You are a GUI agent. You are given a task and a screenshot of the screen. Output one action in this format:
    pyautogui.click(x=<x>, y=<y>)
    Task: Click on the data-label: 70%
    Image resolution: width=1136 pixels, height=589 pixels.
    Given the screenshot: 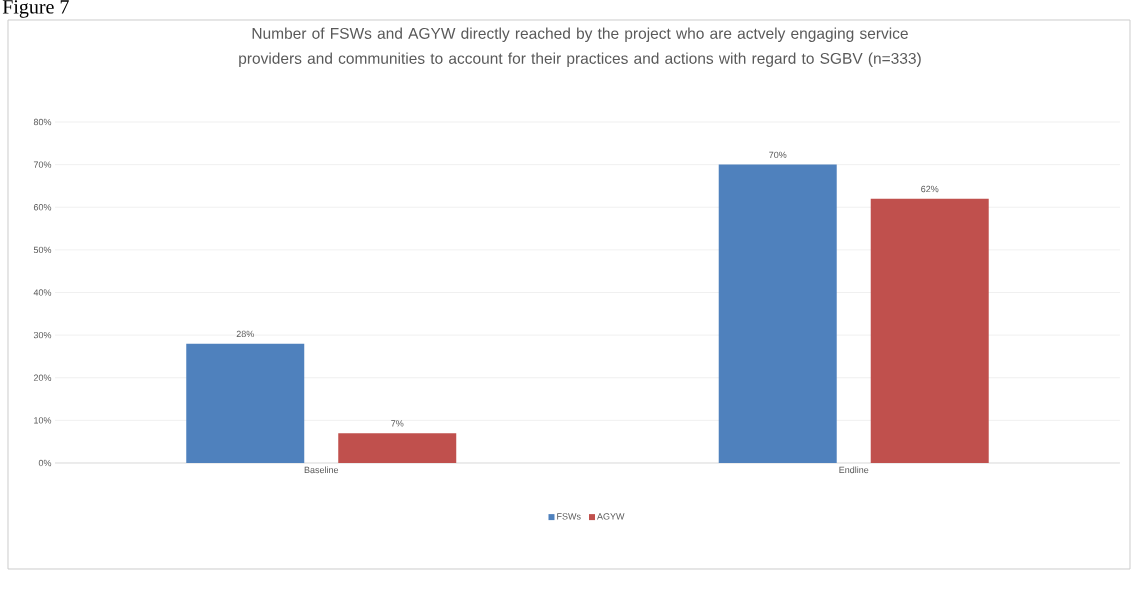 What is the action you would take?
    pyautogui.click(x=778, y=155)
    